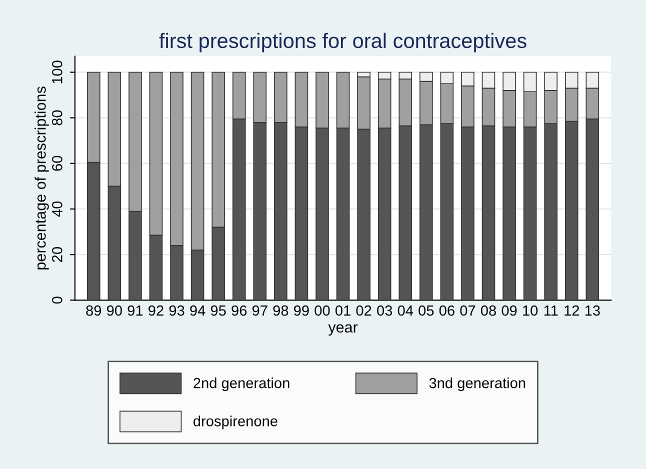 The image size is (646, 469). I want to click on x-tick-label: 10, so click(530, 310).